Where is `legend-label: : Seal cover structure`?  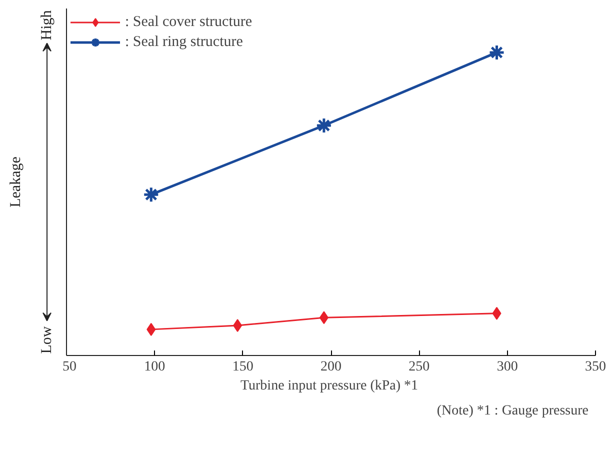
legend-label: : Seal cover structure is located at coordinates (188, 22).